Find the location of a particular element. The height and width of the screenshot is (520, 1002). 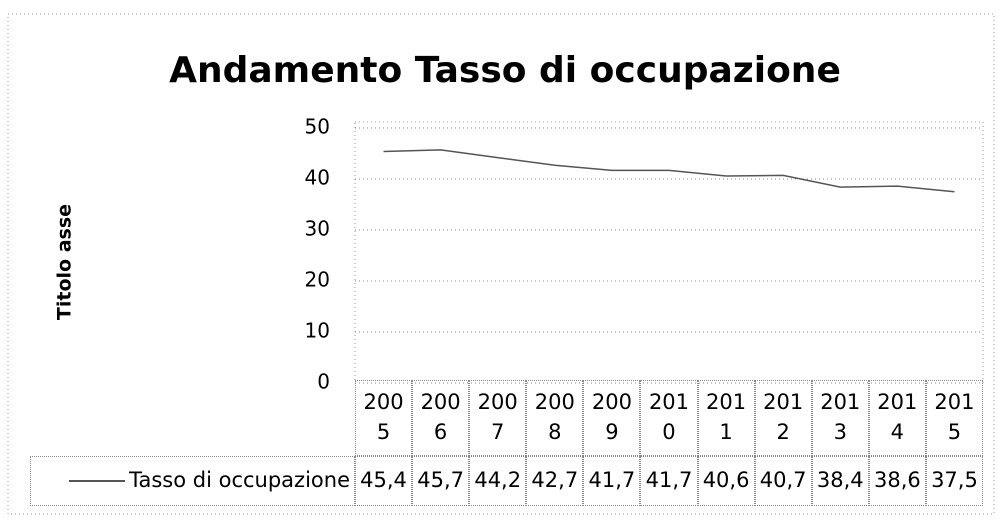

category-cell: 2013 is located at coordinates (840, 418).